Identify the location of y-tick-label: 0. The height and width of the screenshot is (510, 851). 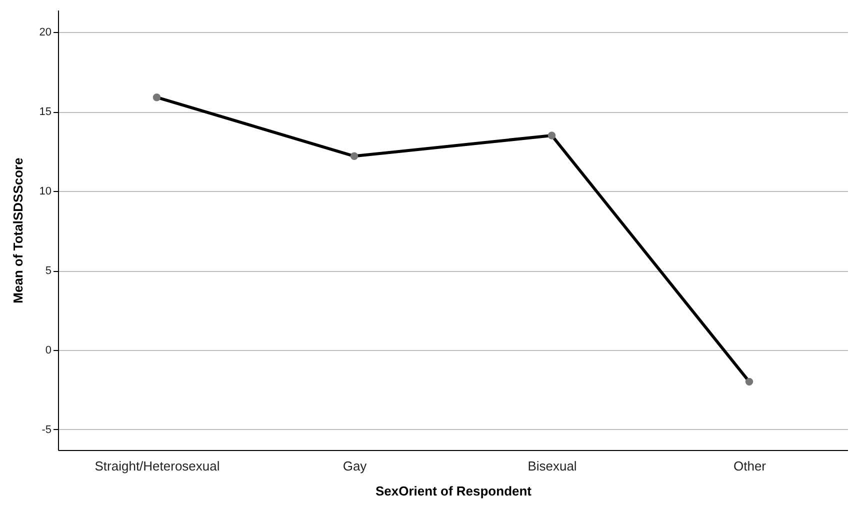
(48, 350).